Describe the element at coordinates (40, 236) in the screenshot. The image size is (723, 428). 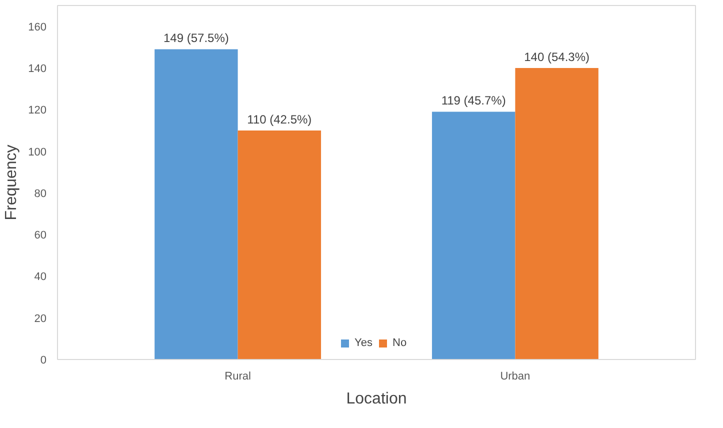
I see `y-tick-label: 60` at that location.